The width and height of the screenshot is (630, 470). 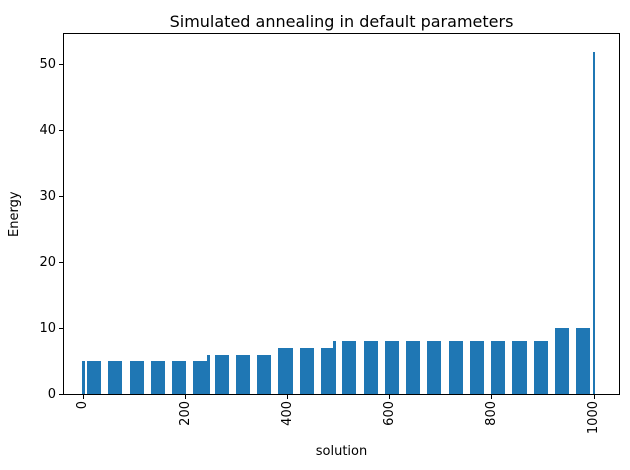 What do you see at coordinates (83, 405) in the screenshot?
I see `x-tick-label: 0` at bounding box center [83, 405].